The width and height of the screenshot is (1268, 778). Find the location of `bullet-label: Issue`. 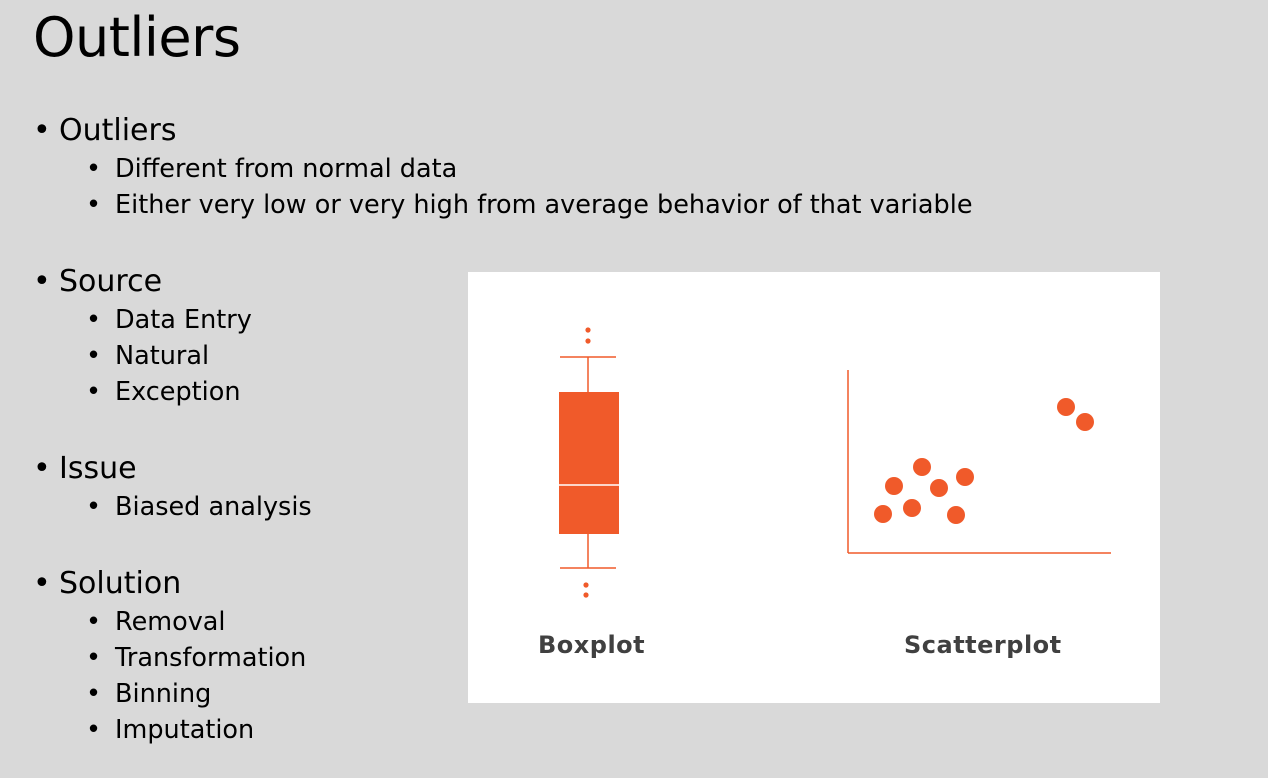

bullet-label: Issue is located at coordinates (98, 468).